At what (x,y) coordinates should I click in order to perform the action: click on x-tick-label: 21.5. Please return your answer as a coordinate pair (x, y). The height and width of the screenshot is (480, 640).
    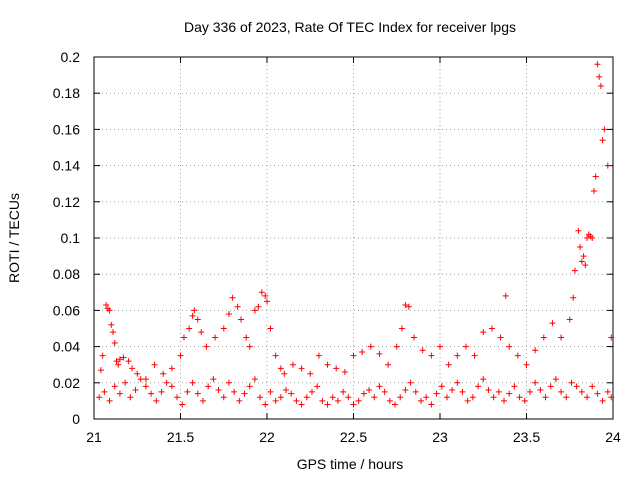
    Looking at the image, I should click on (180, 437).